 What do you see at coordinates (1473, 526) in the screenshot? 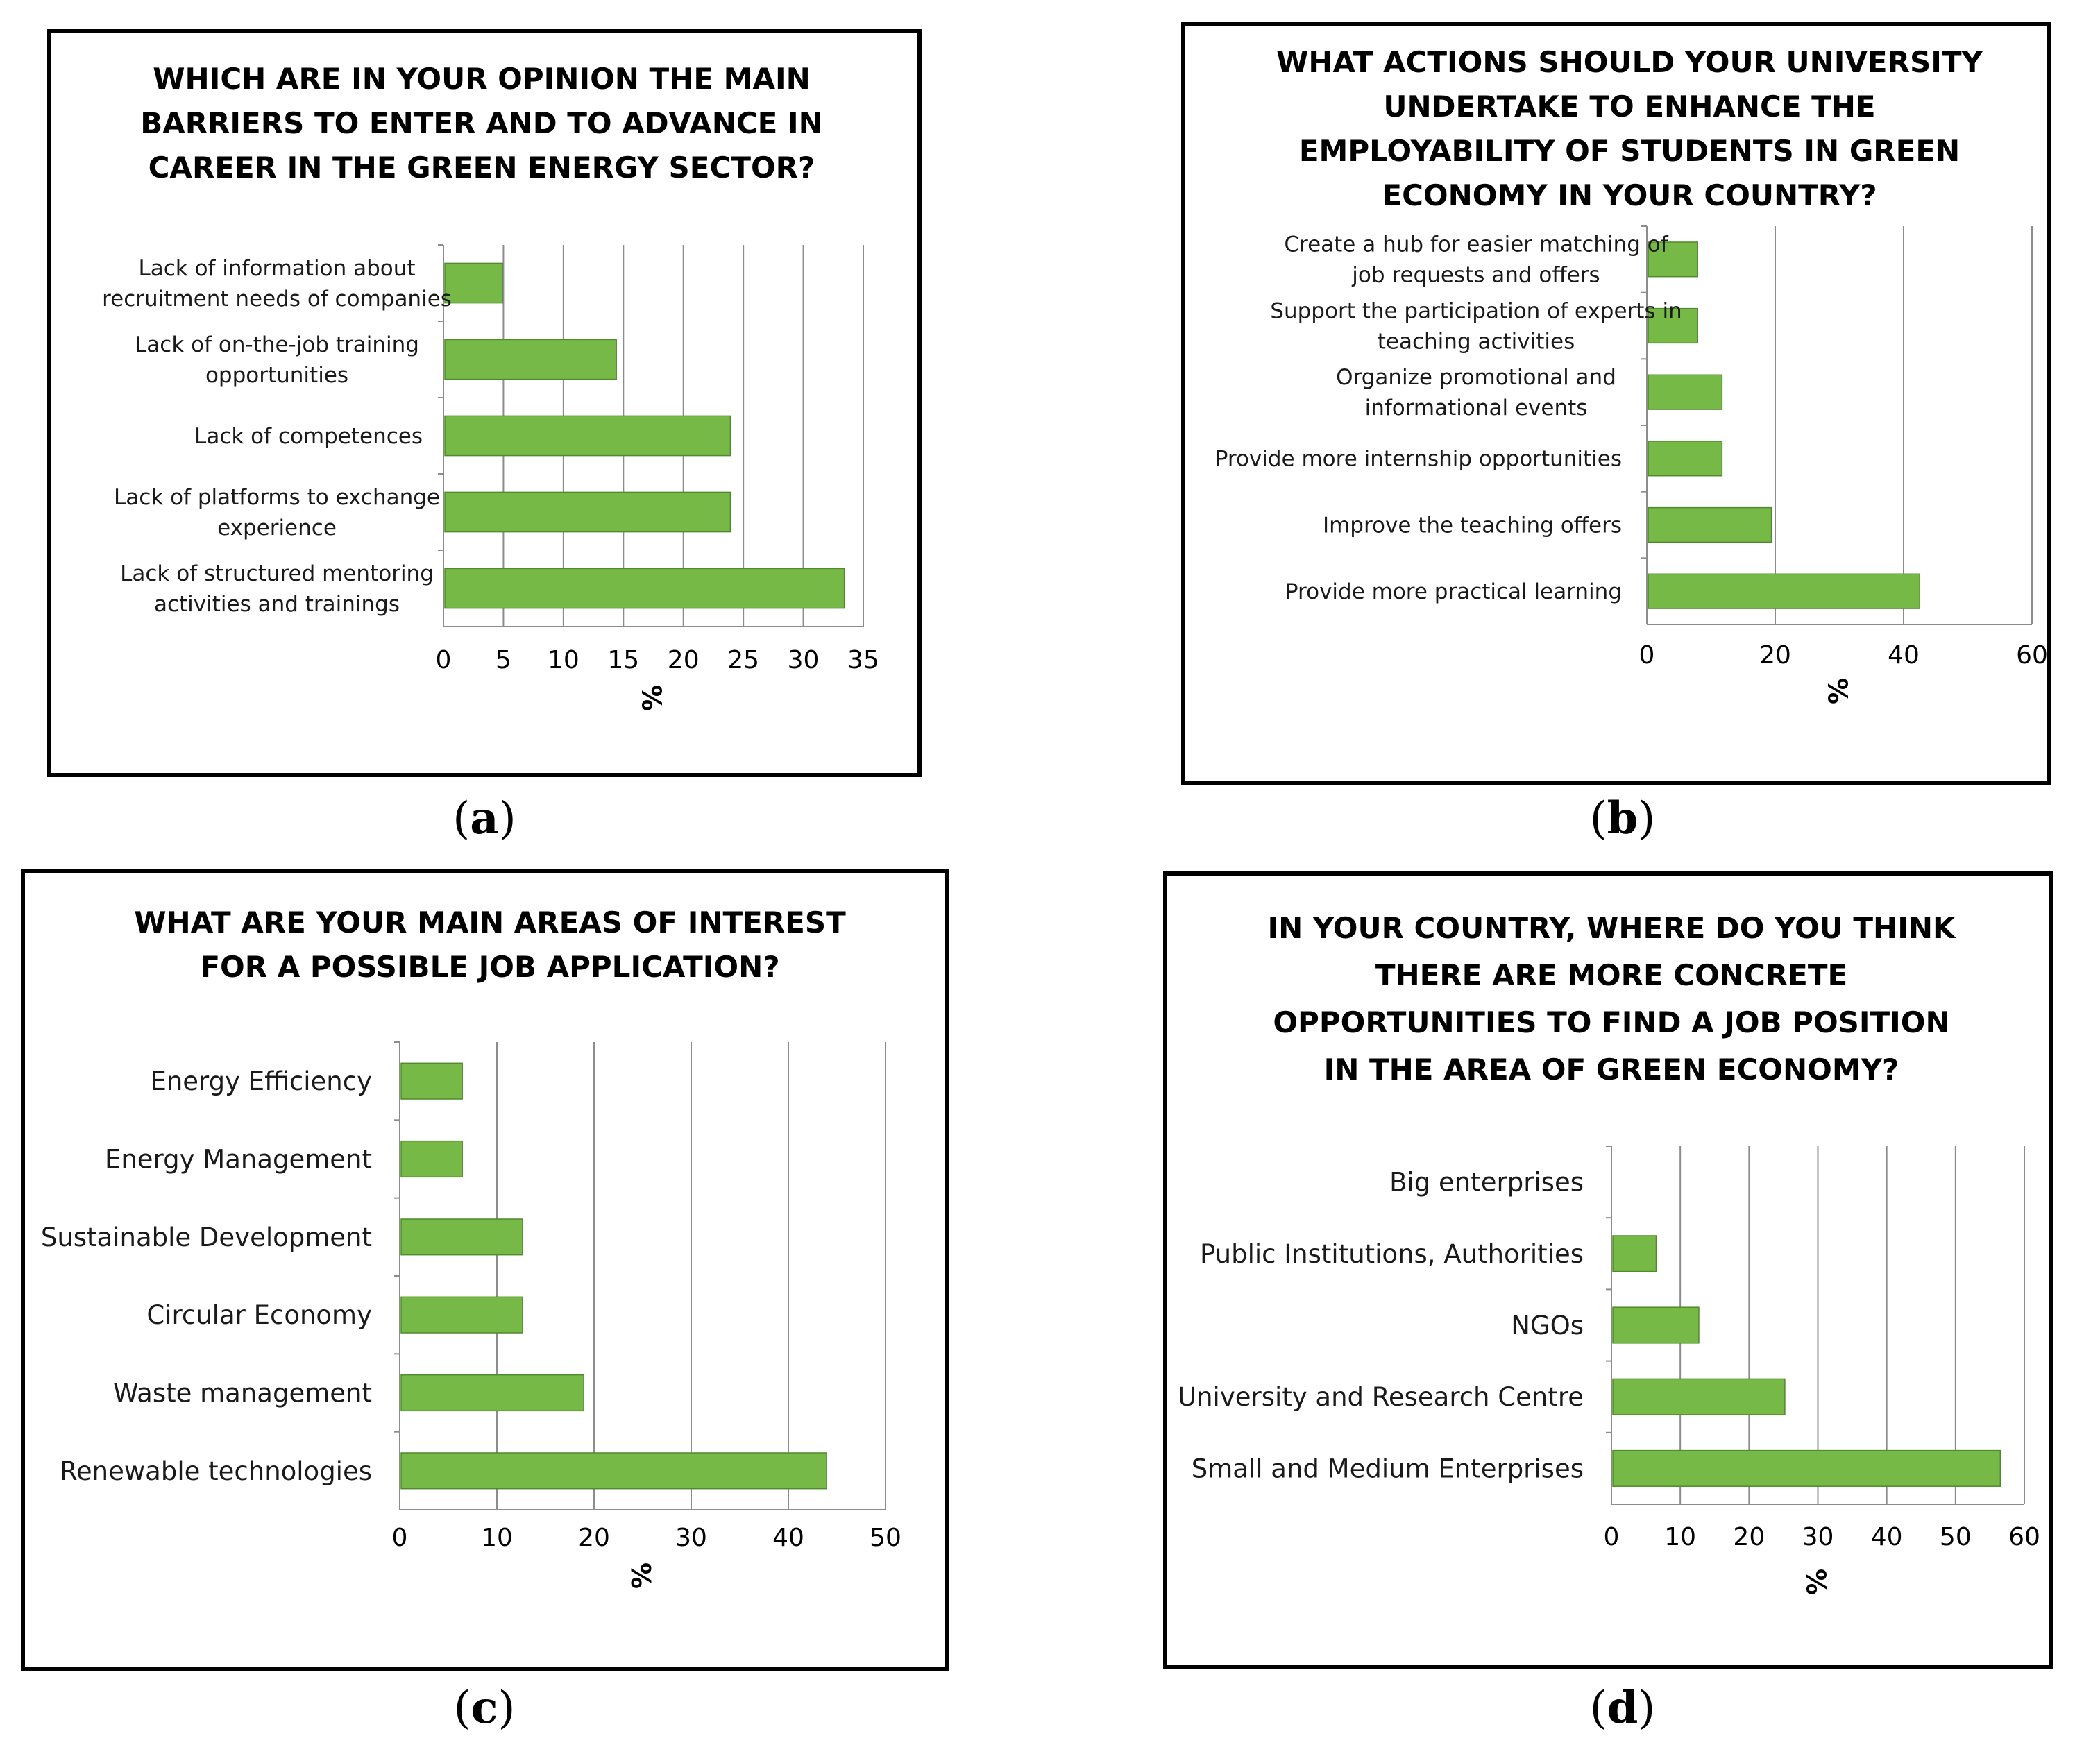
I see `category-label: Improve the teaching offers` at bounding box center [1473, 526].